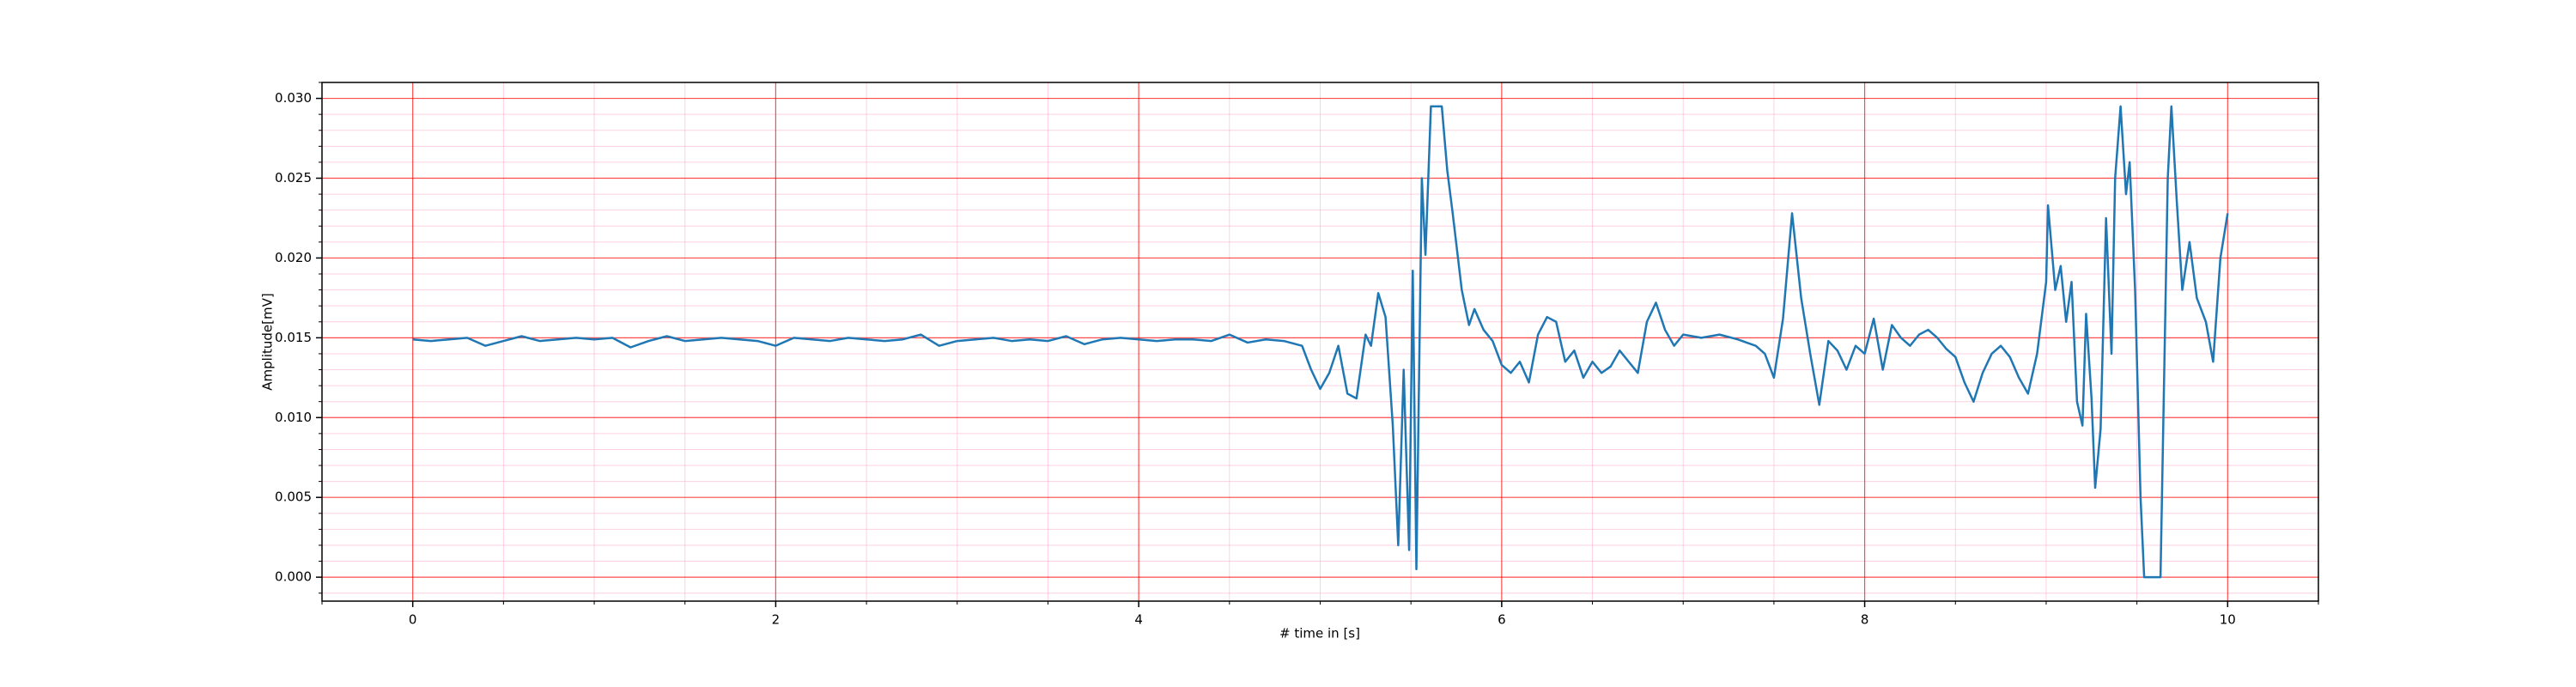 The width and height of the screenshot is (2576, 687). Describe the element at coordinates (293, 577) in the screenshot. I see `y-tick-label: 0.000` at that location.